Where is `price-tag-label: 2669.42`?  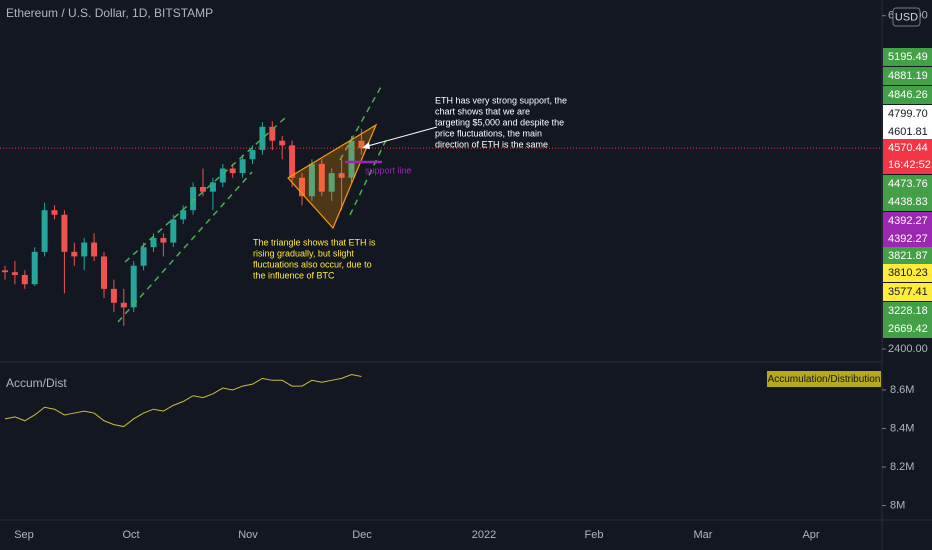 price-tag-label: 2669.42 is located at coordinates (908, 329).